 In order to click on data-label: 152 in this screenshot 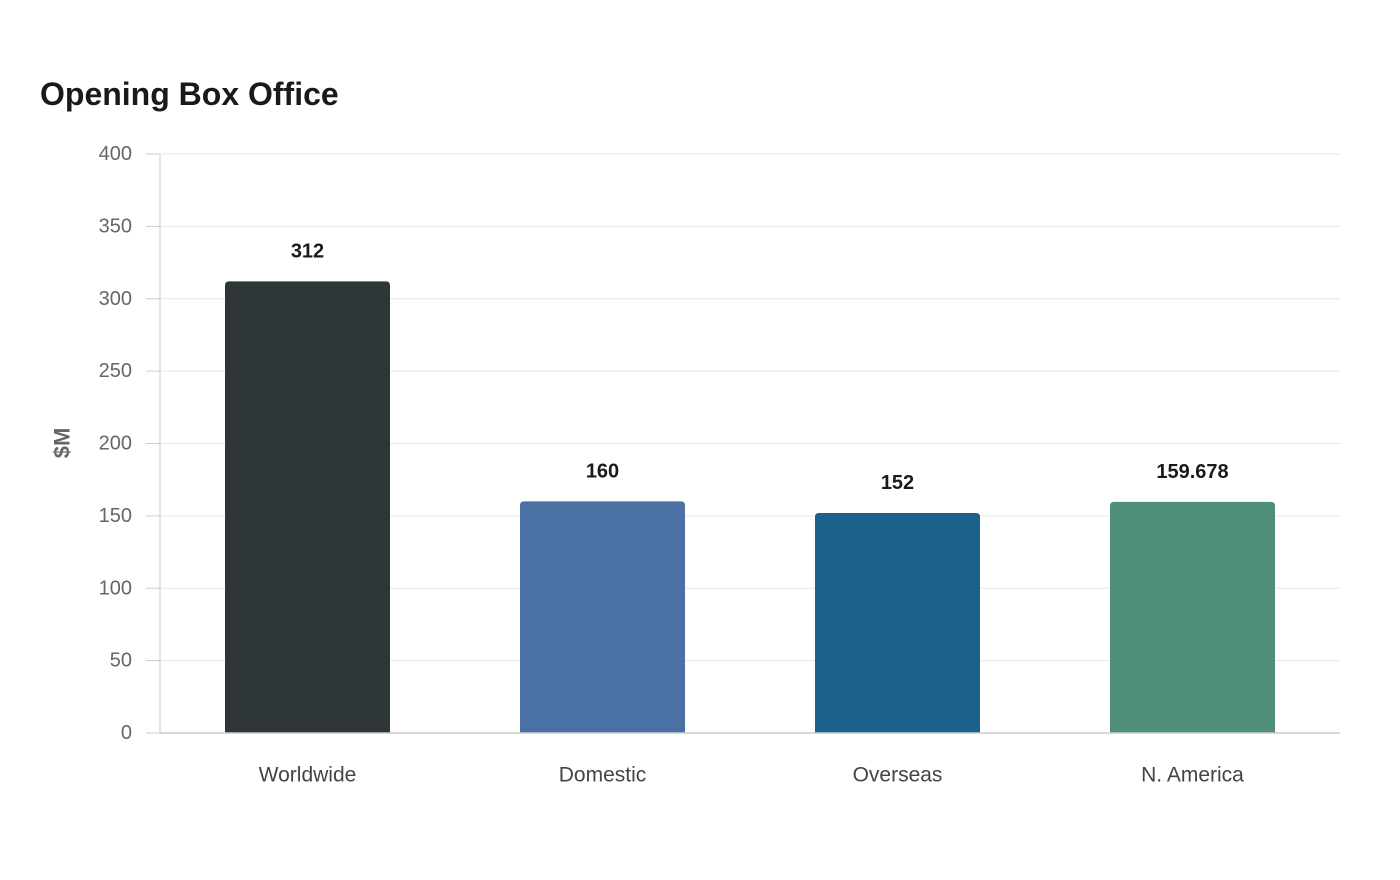, I will do `click(897, 483)`.